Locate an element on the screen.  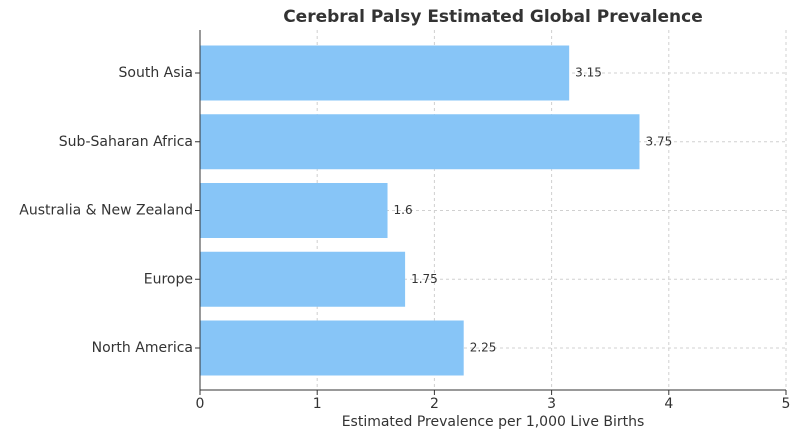
data-label: 2.25 is located at coordinates (483, 348).